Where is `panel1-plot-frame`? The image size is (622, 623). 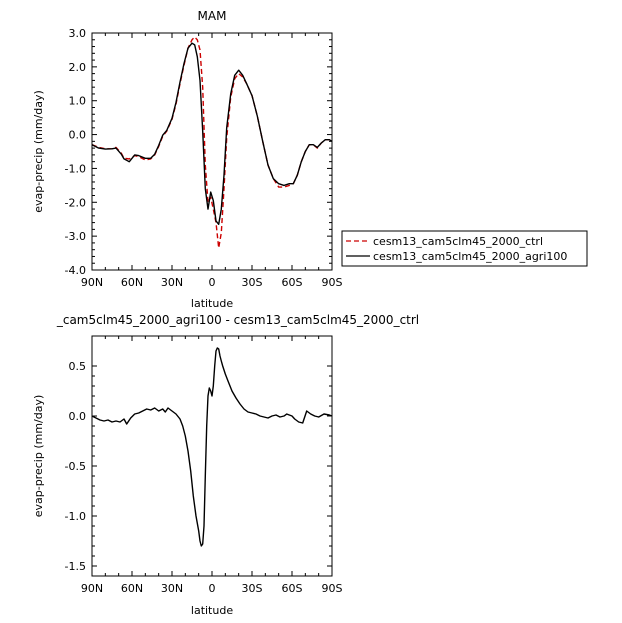 panel1-plot-frame is located at coordinates (212, 151).